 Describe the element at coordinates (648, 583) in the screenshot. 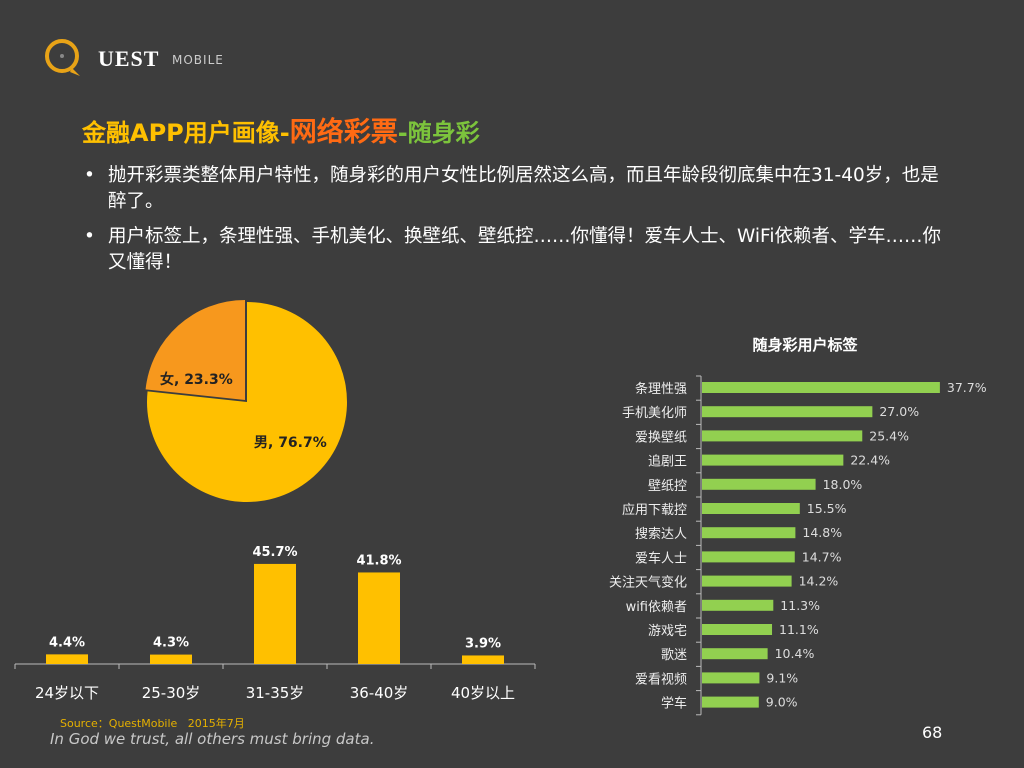

I see `tag-category-label: 关注天气变化` at that location.